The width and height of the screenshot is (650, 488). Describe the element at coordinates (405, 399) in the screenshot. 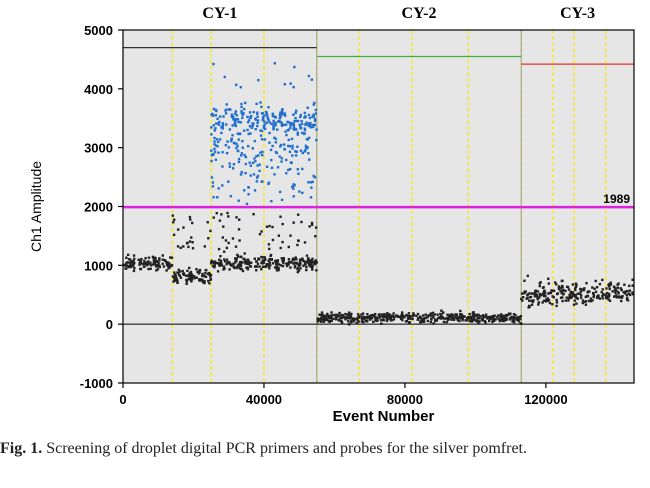

I see `x-tick-label: 80000` at that location.